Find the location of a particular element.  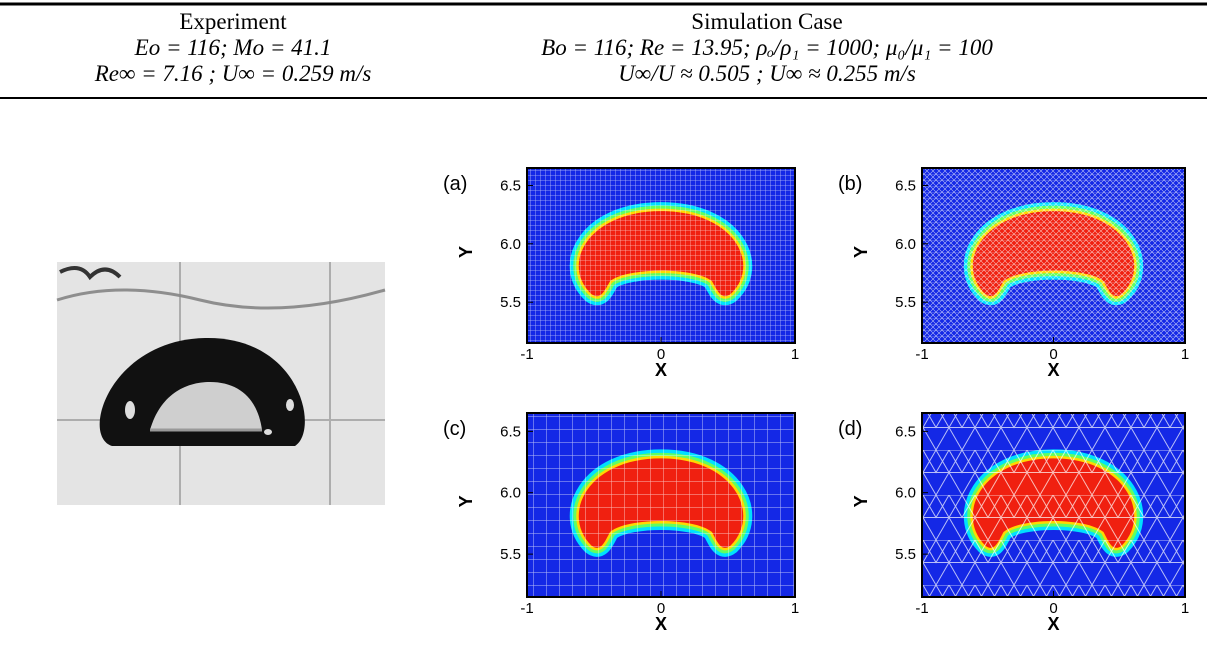

simulation-panel: (a) 6.5 6.0 5.5 -1 0 1 X Y is located at coordinates (621, 273).